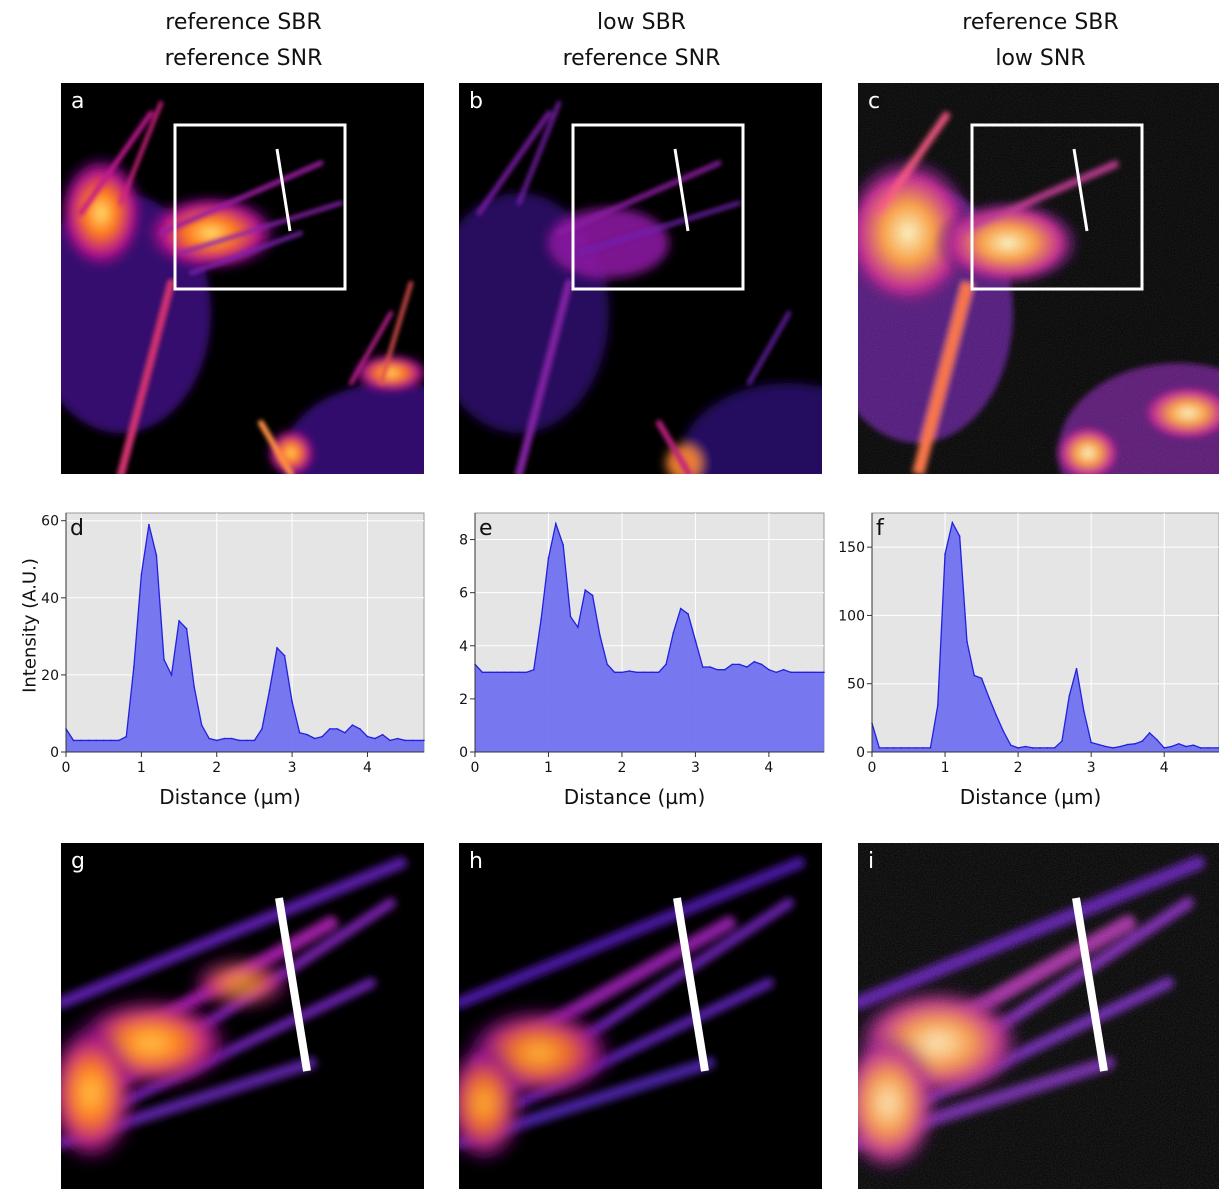  I want to click on panel-letter-a: a, so click(78, 101).